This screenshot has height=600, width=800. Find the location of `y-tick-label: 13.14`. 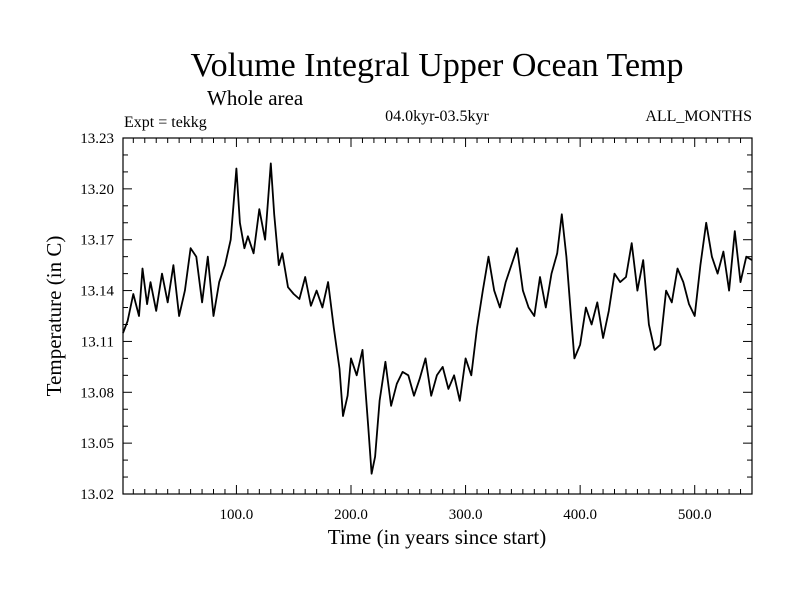

y-tick-label: 13.14 is located at coordinates (97, 292).